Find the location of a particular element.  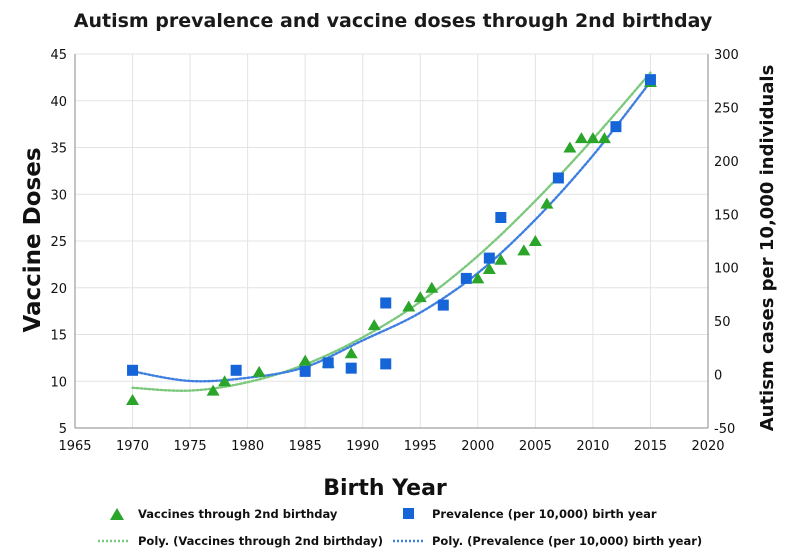

x-tick-label: 1970 is located at coordinates (132, 446).